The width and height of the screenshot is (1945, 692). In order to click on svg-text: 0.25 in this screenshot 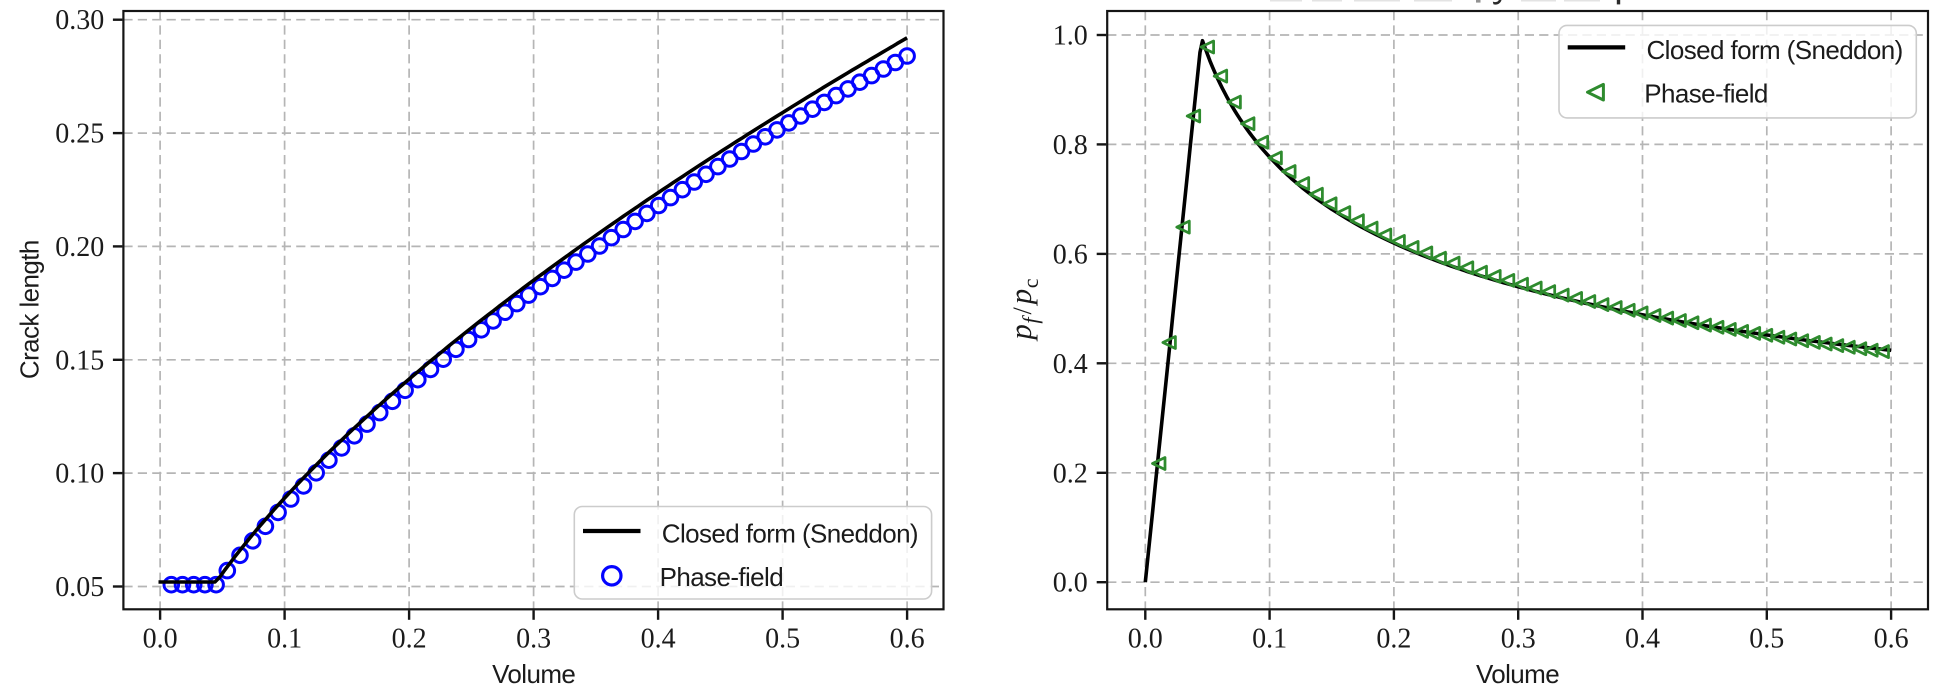, I will do `click(79, 134)`.